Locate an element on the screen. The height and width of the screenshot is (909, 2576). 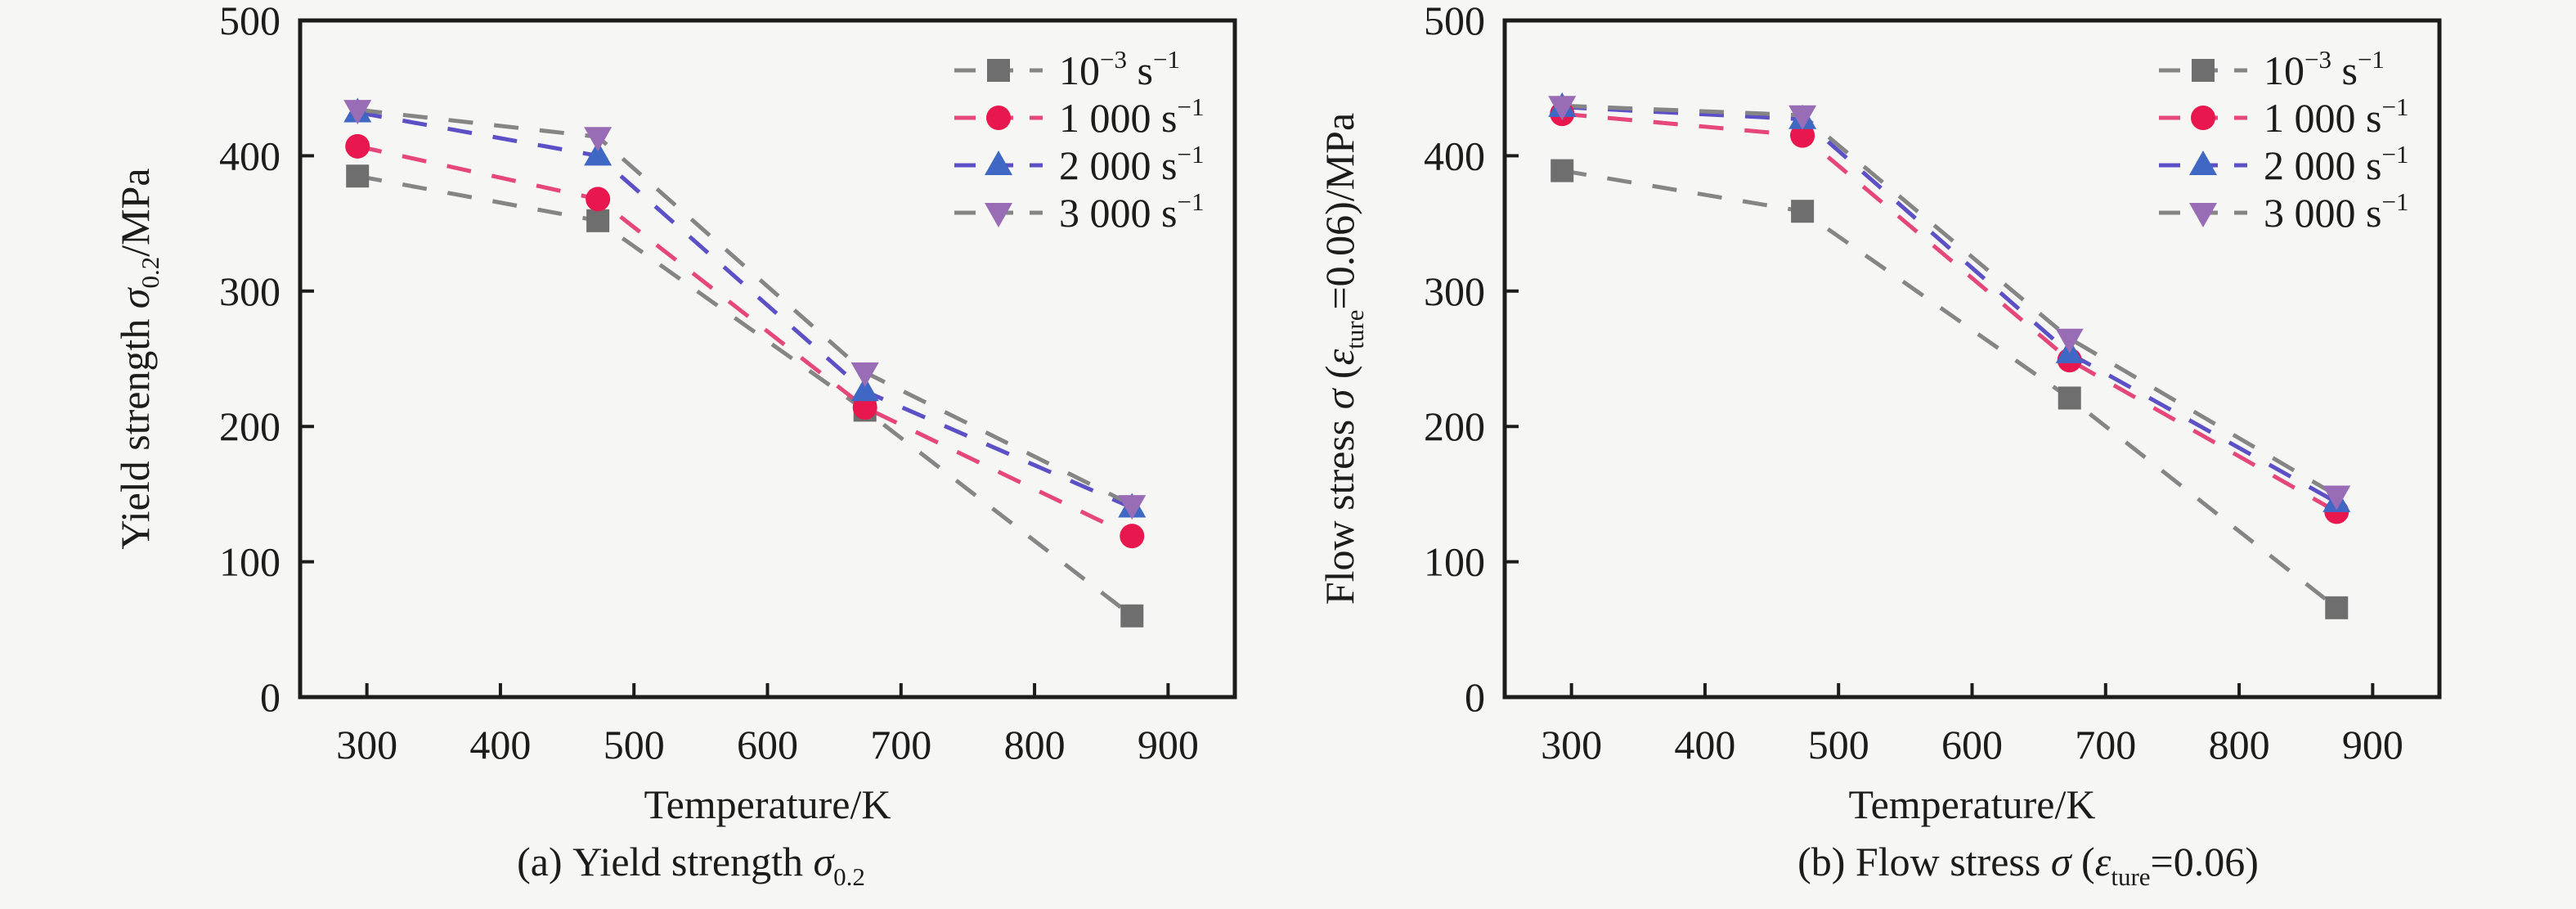
y-axis-label: Flow stress σ (εture=0.06)/MPa is located at coordinates (1343, 359).